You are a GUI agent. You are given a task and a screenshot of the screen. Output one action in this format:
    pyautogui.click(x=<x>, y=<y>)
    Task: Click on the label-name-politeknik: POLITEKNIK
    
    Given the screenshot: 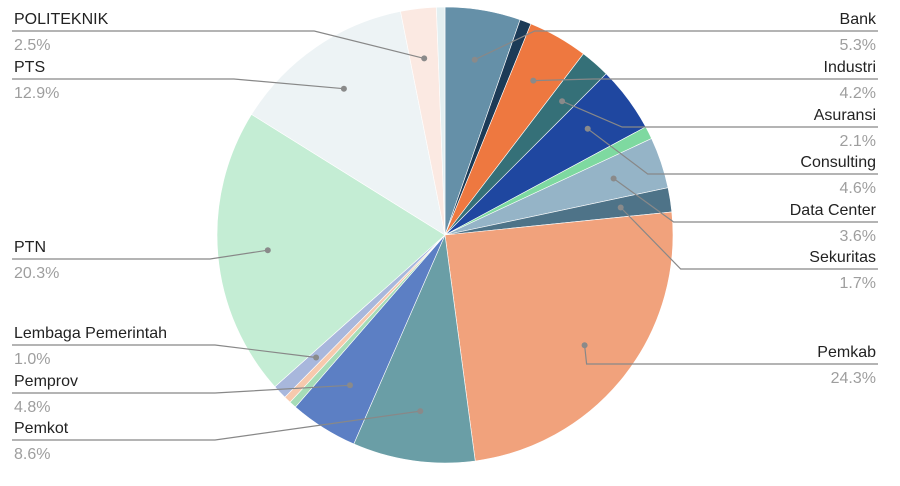 What is the action you would take?
    pyautogui.click(x=61, y=19)
    